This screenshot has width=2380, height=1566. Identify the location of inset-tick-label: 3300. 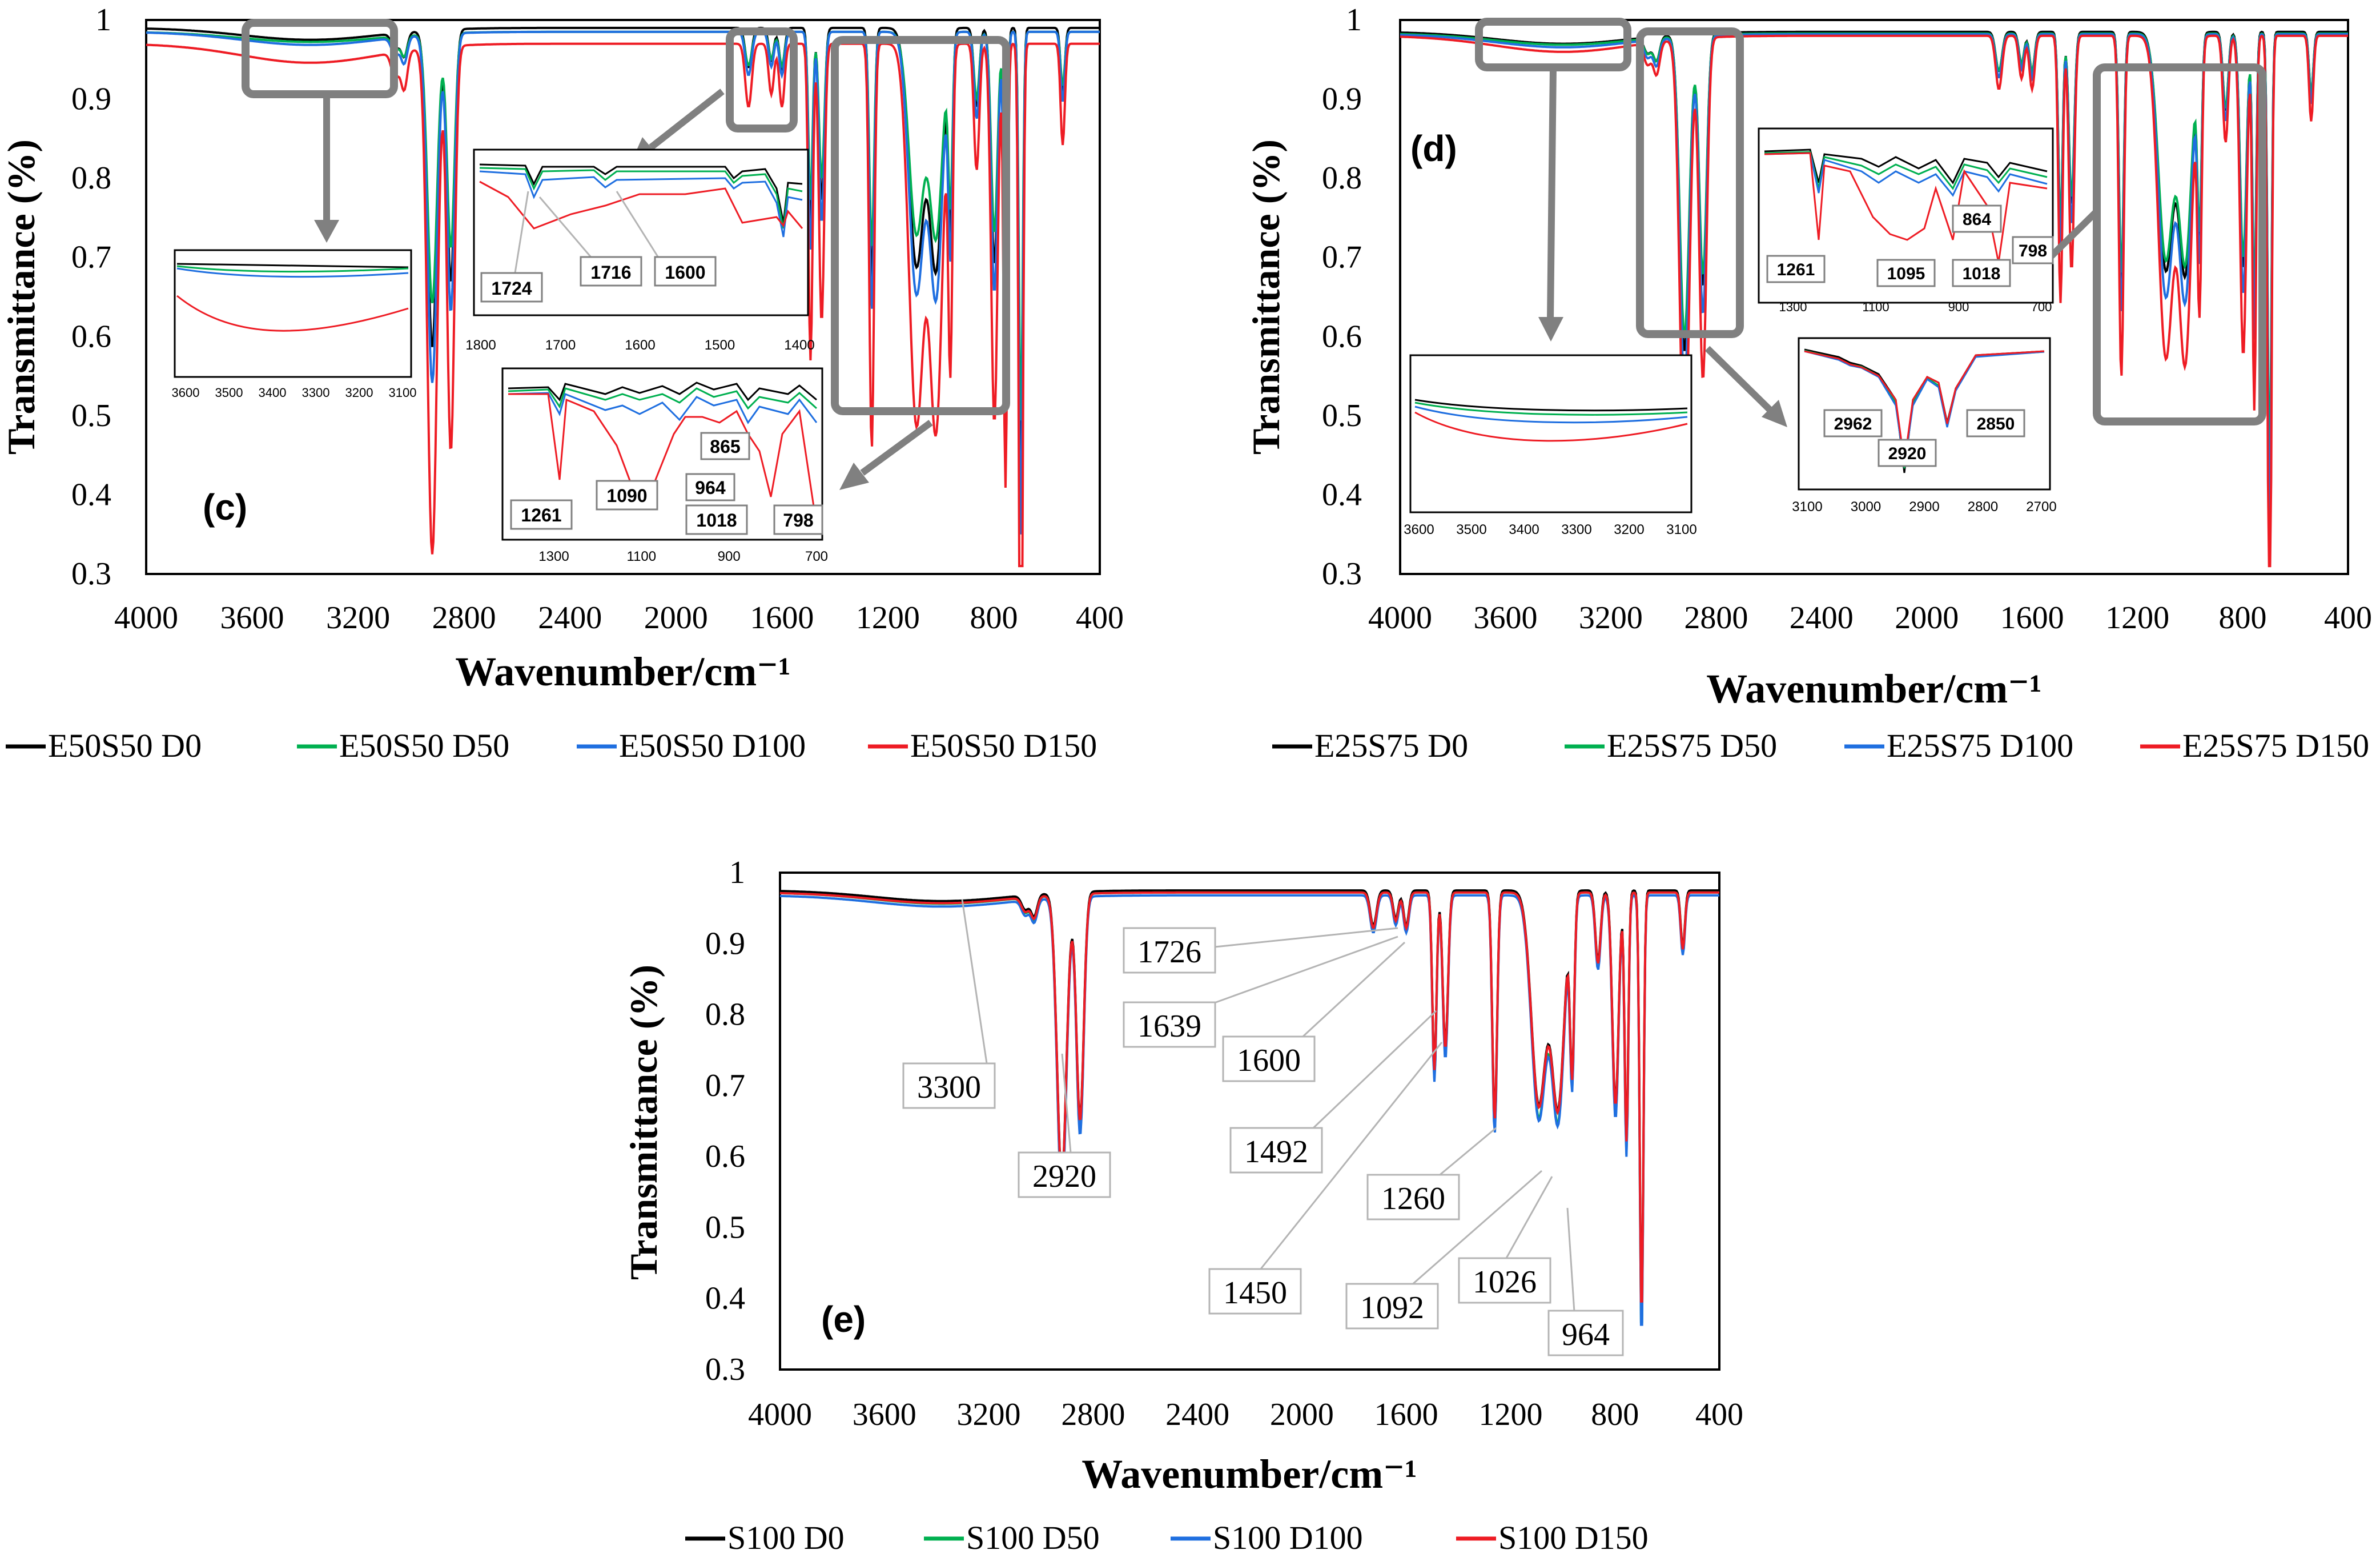
(1576, 529).